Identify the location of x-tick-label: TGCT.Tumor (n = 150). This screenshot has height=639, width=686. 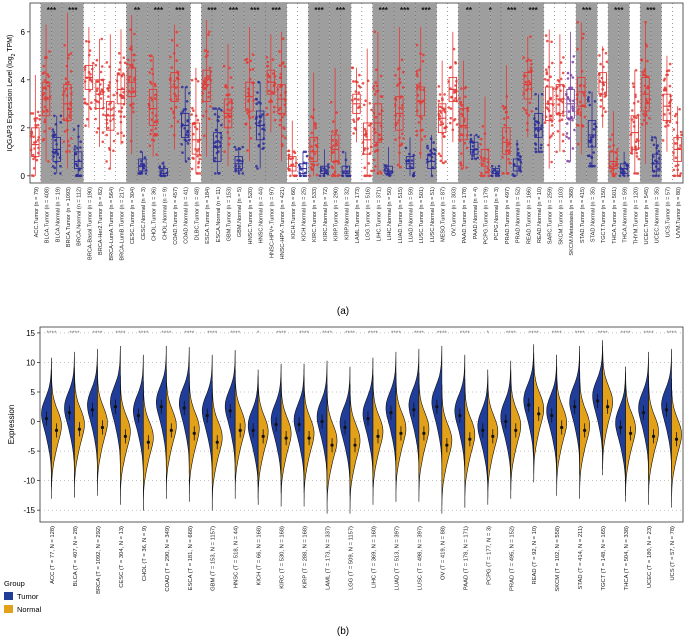
(604, 215).